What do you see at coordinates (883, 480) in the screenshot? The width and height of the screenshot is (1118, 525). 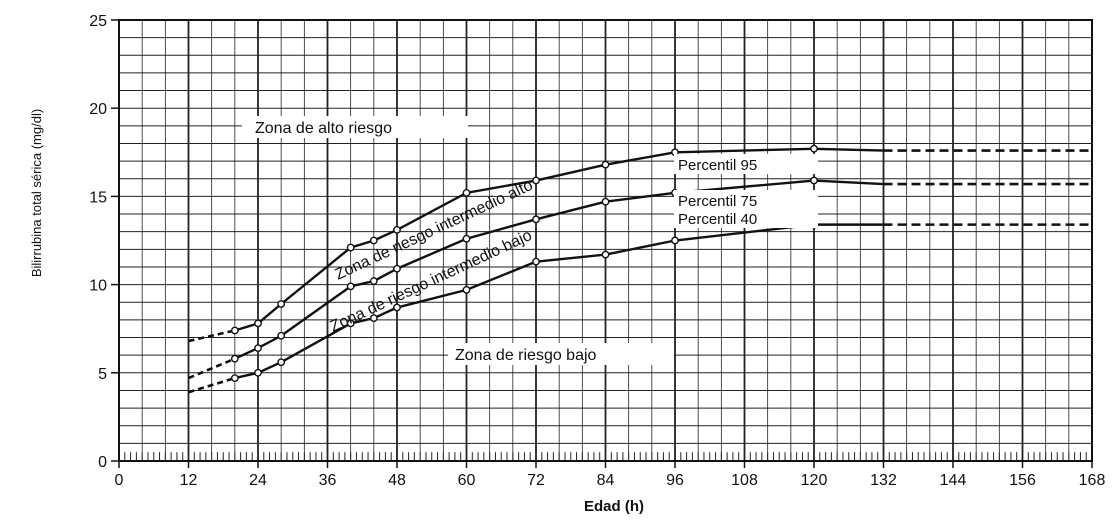 I see `x-tick-label: 132` at bounding box center [883, 480].